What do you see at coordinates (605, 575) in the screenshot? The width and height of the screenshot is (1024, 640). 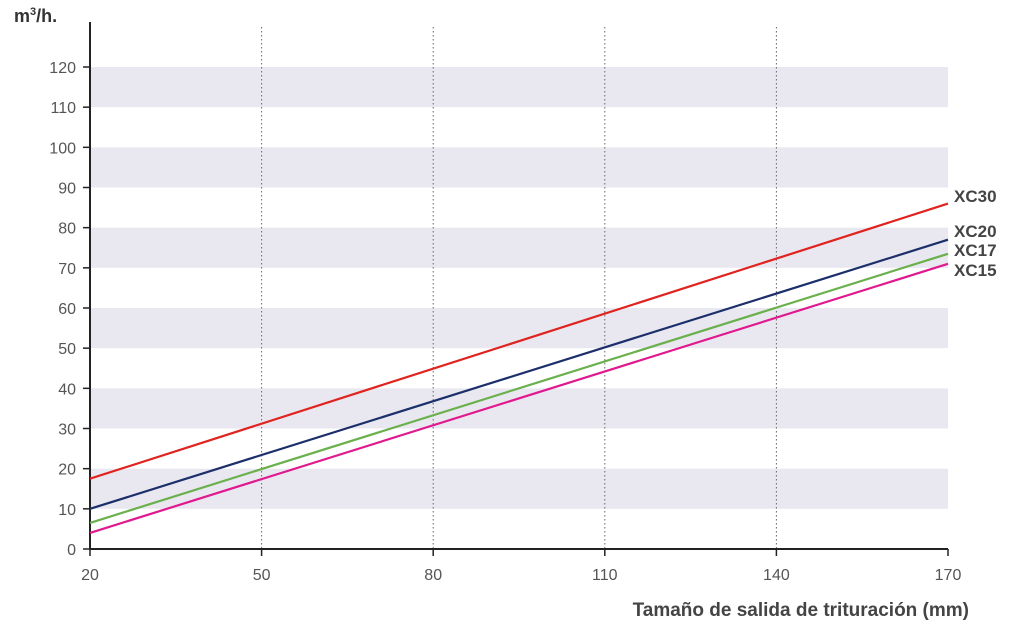 I see `x-tick-label: 110` at bounding box center [605, 575].